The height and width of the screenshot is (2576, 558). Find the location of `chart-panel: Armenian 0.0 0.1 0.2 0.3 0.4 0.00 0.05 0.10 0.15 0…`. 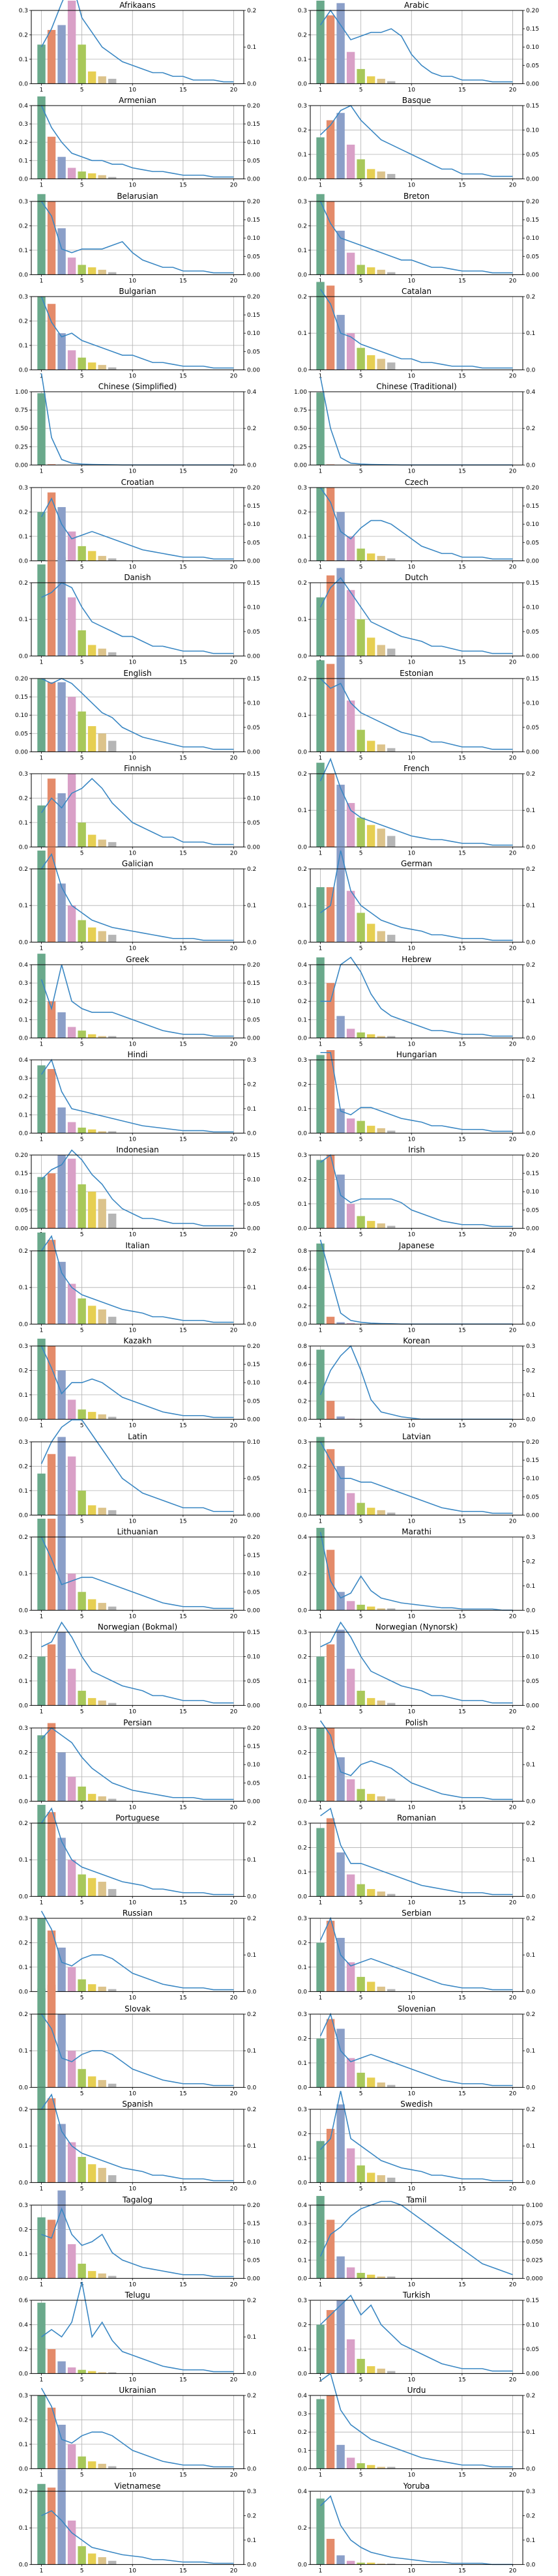

chart-panel: Armenian 0.0 0.1 0.2 0.3 0.4 0.00 0.05 0.10 0.15 0… is located at coordinates (139, 142).